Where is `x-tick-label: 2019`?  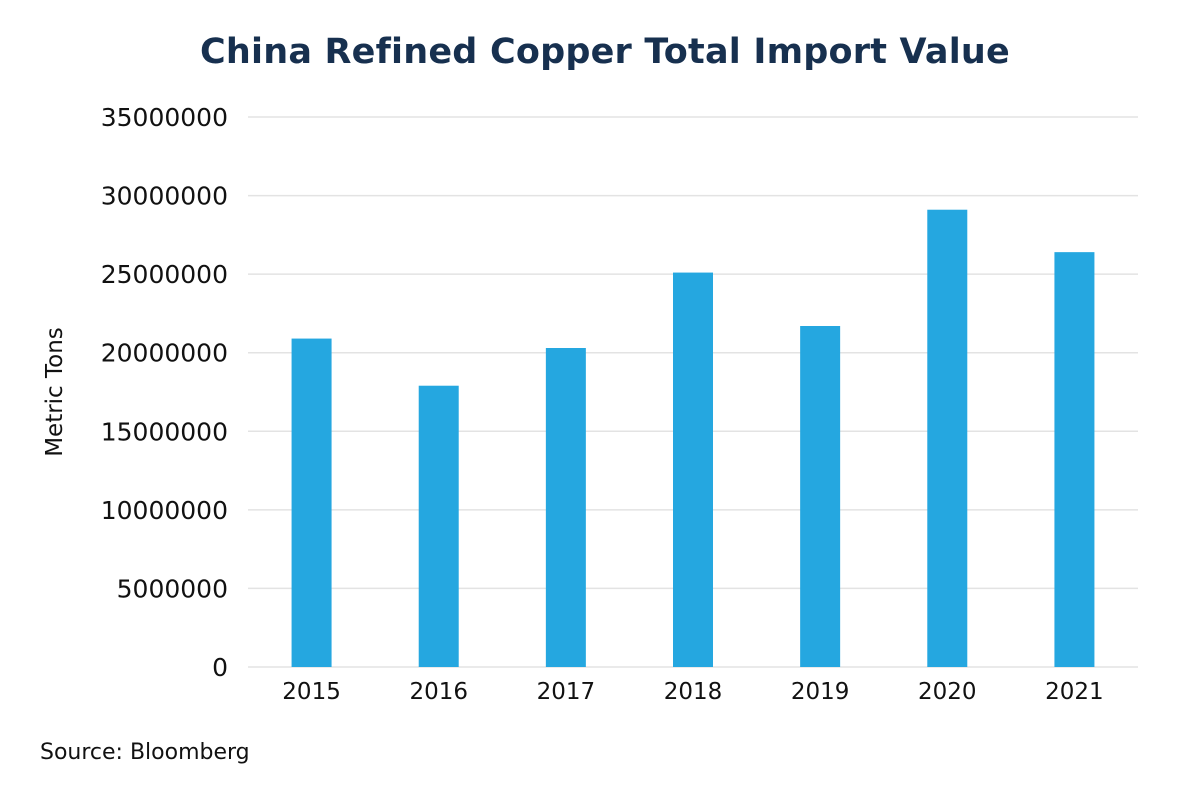
x-tick-label: 2019 is located at coordinates (820, 692).